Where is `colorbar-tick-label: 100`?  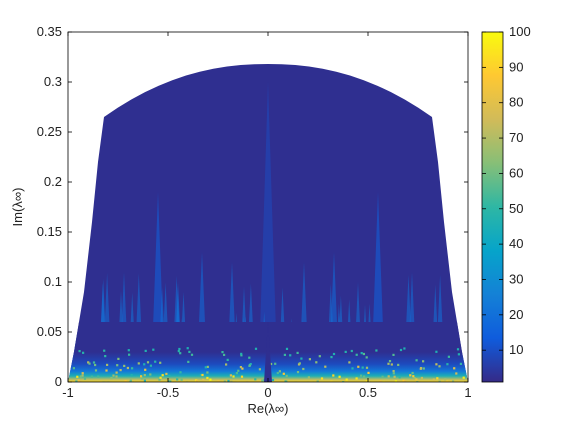 colorbar-tick-label: 100 is located at coordinates (520, 31).